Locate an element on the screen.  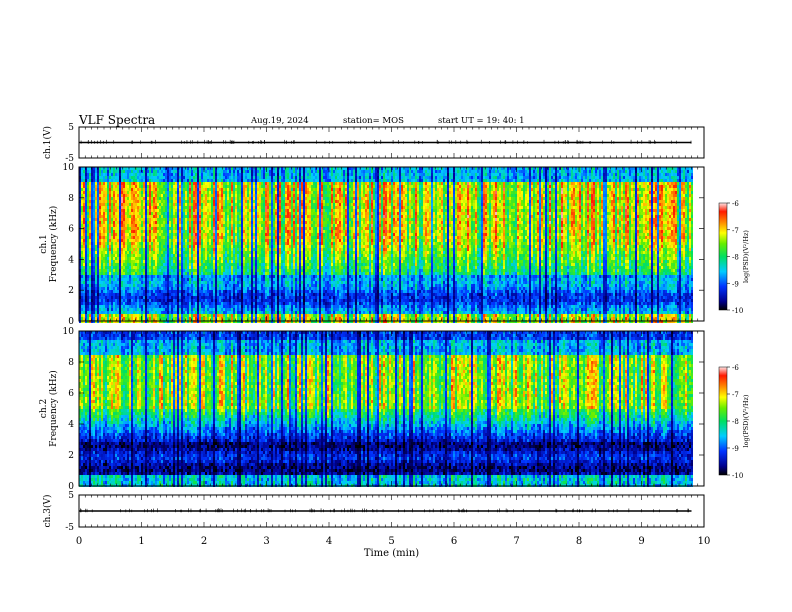
colorbar-tick-2: -10 is located at coordinates (737, 476).